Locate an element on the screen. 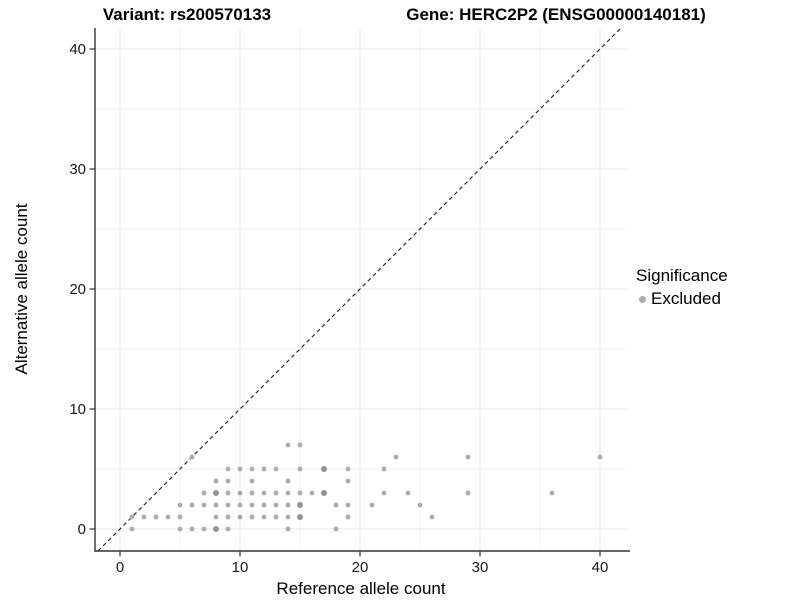 Image resolution: width=800 pixels, height=600 pixels. x-axis-title: Reference allele count is located at coordinates (361, 588).